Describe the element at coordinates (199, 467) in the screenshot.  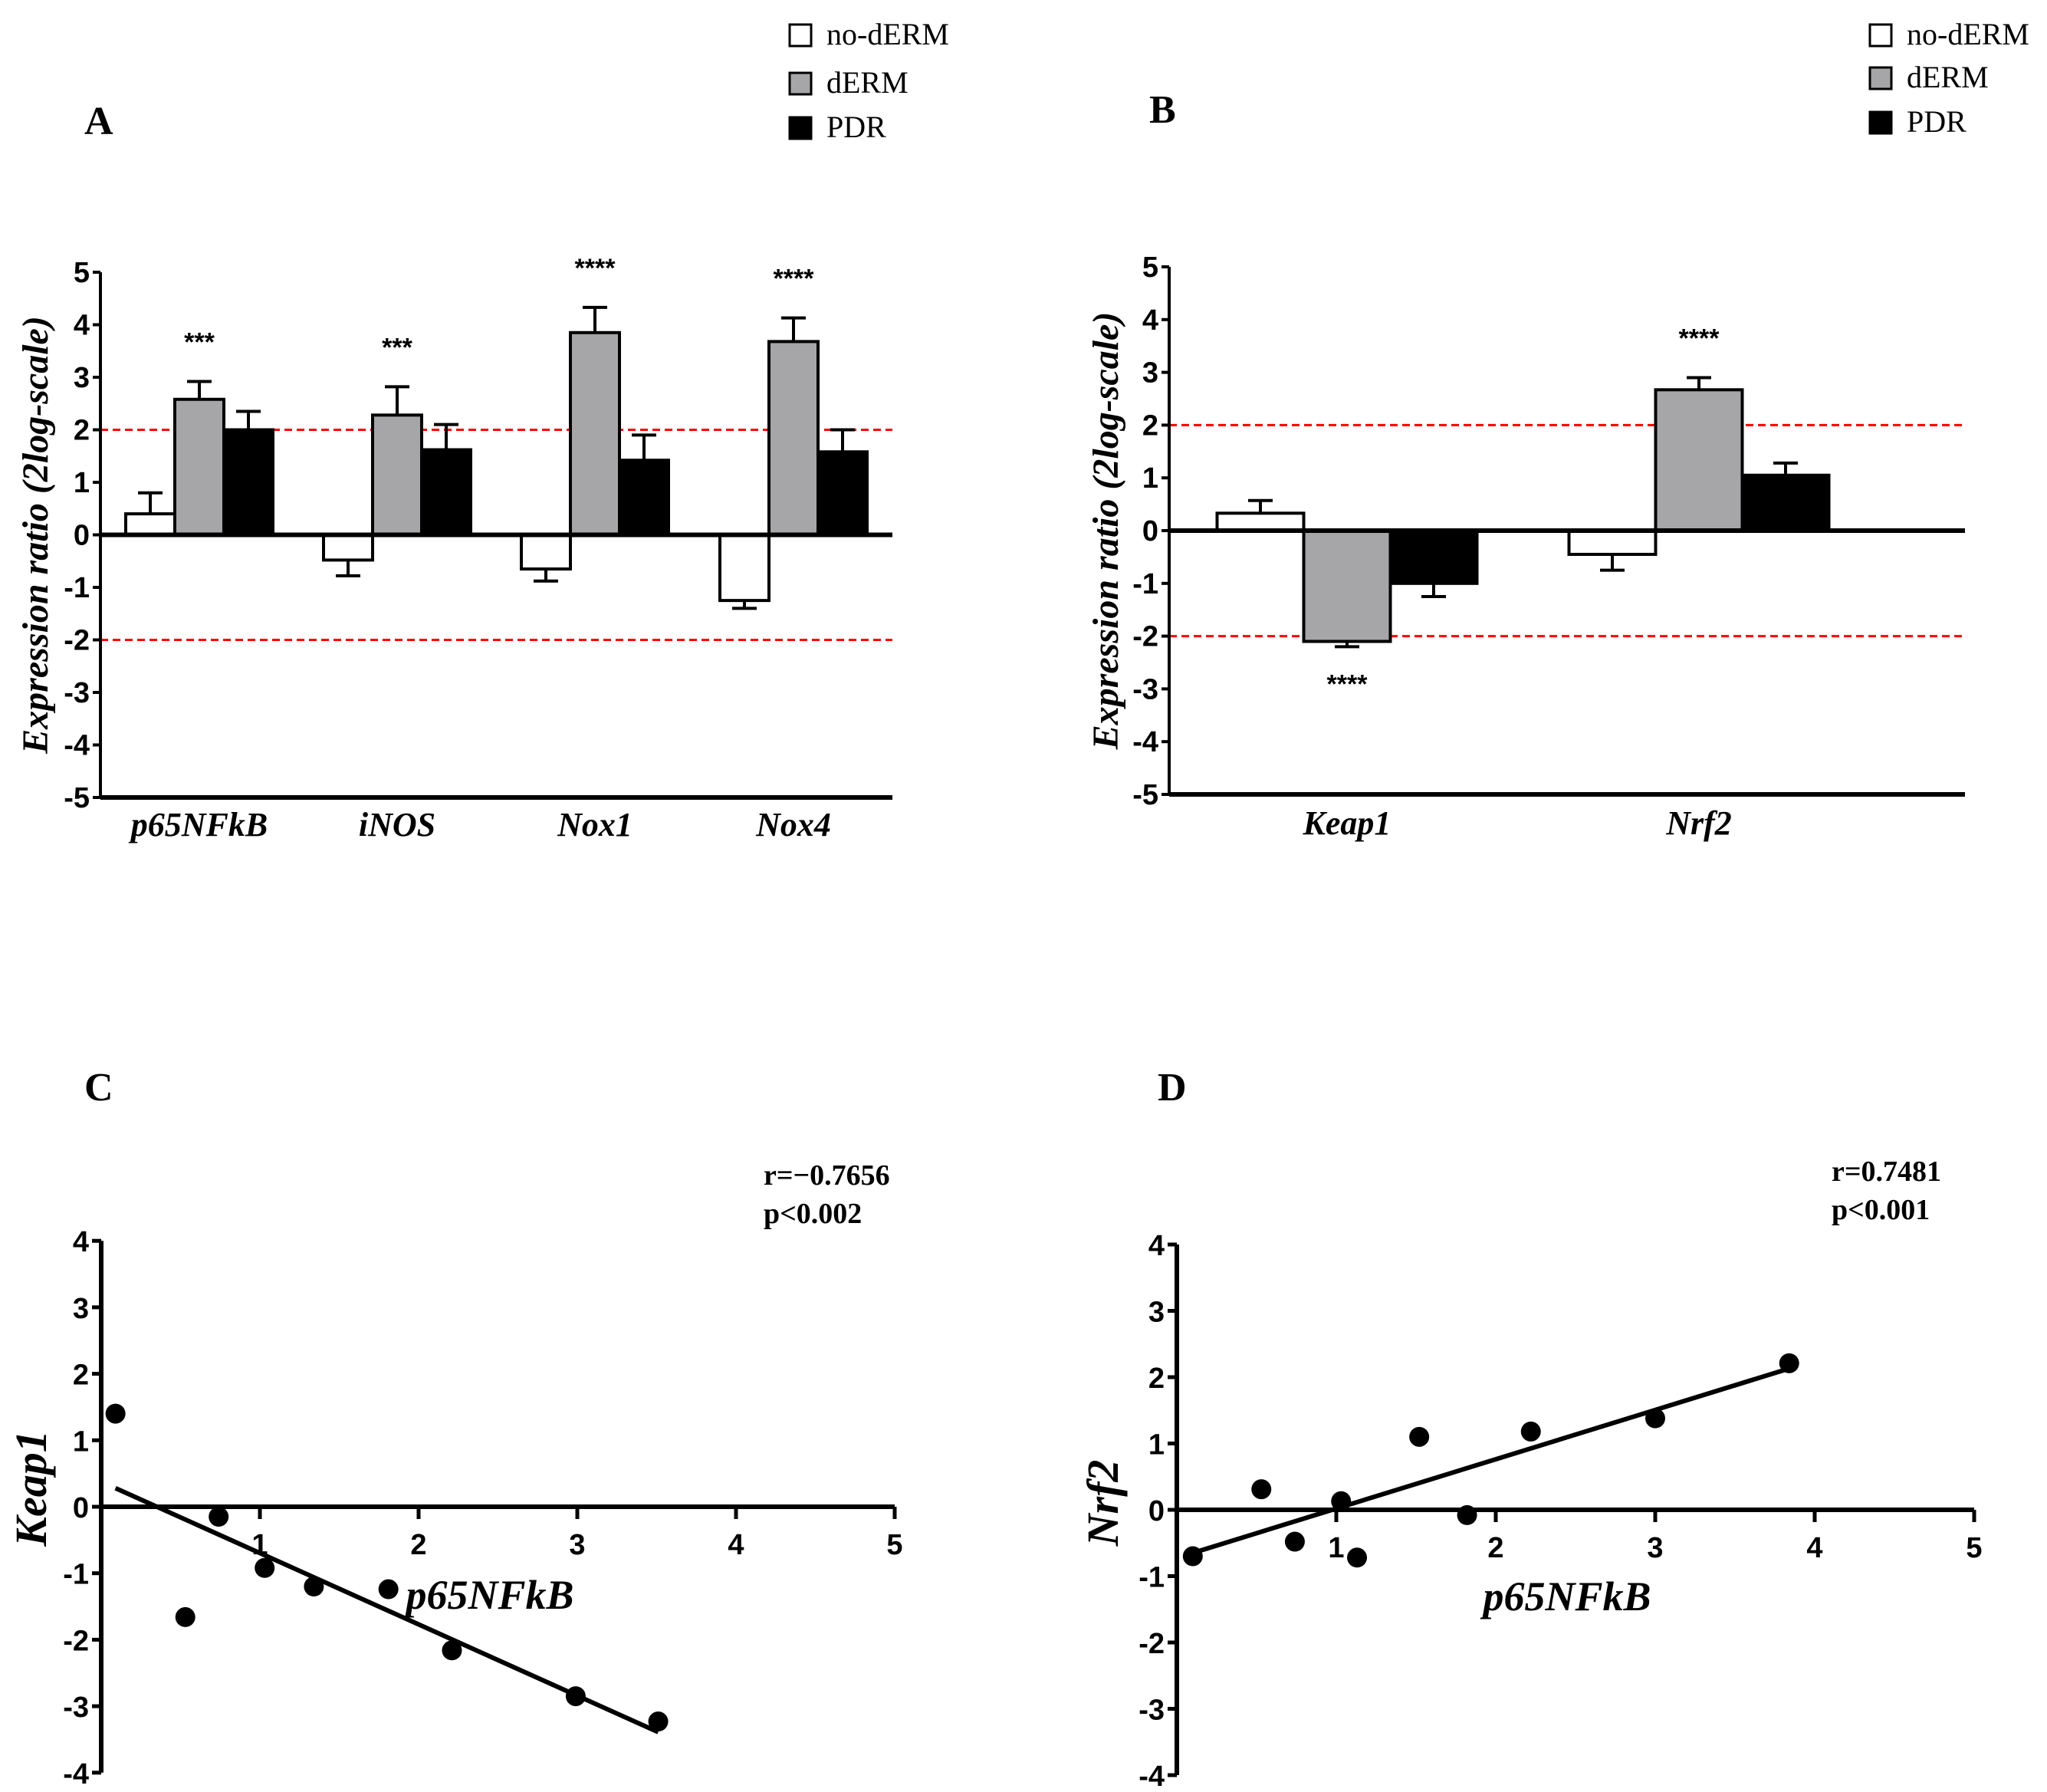
I see `bar-derm-p65nfkb` at that location.